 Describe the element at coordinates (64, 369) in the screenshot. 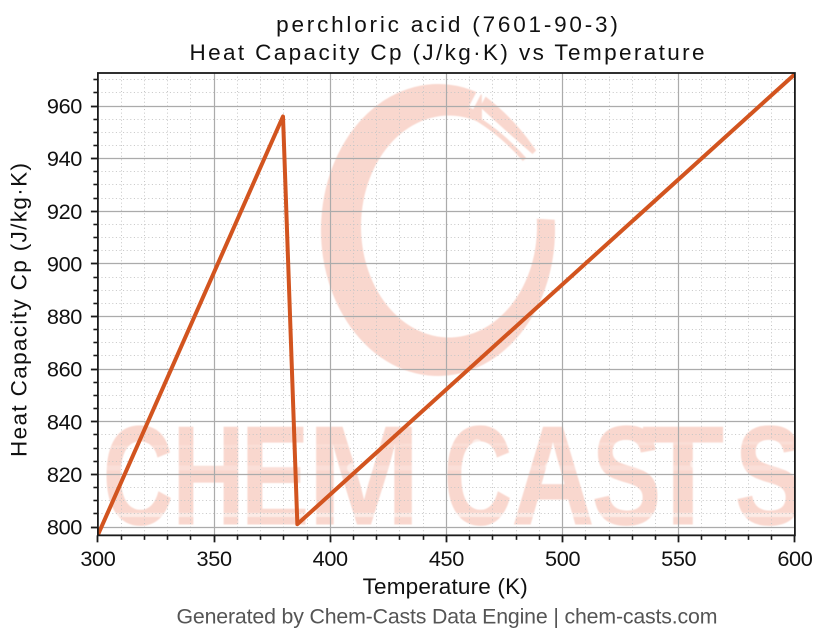

I see `svg-text: 860` at that location.